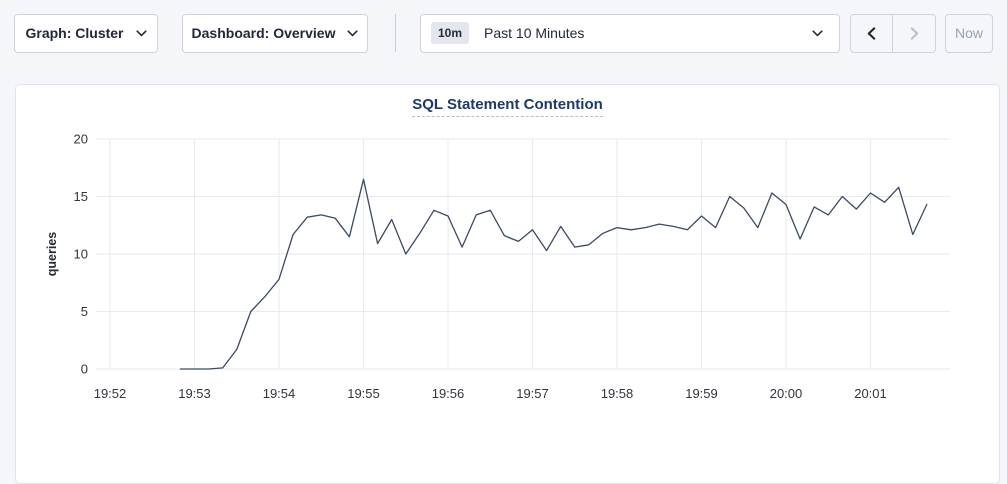  Describe the element at coordinates (448, 393) in the screenshot. I see `x-tick-label: 19:56` at that location.